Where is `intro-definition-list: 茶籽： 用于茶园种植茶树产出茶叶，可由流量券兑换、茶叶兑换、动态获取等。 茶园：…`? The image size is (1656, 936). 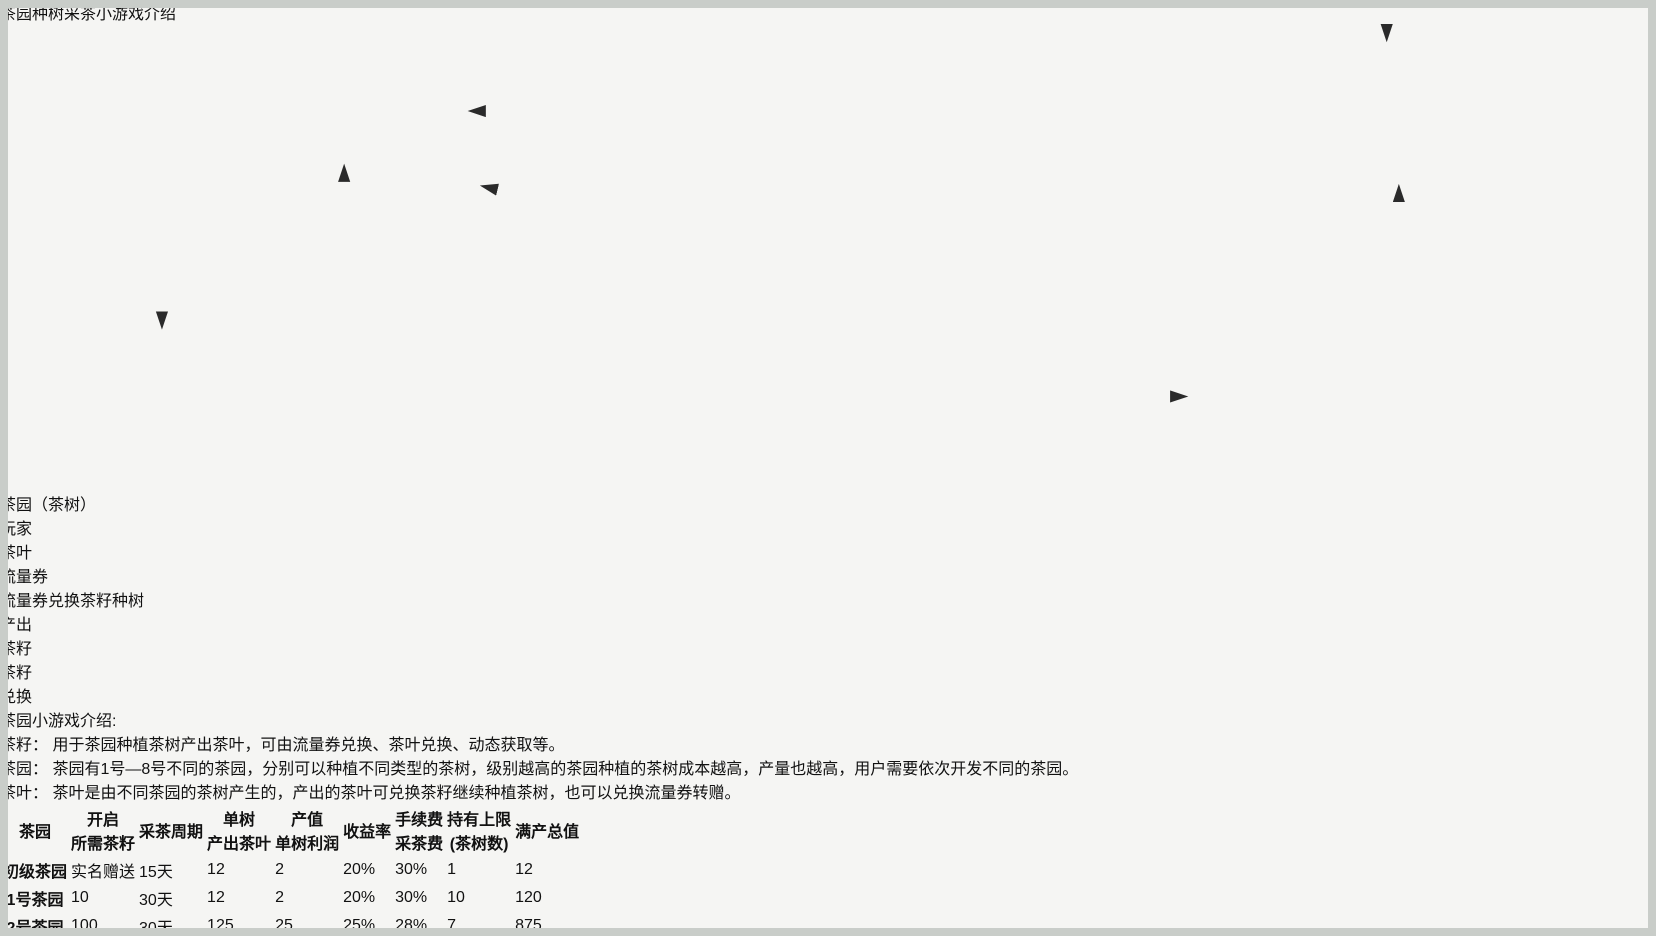 intro-definition-list: 茶籽： 用于茶园种植茶树产出茶叶，可由流量券兑换、茶叶兑换、动态获取等。 茶园：… is located at coordinates (828, 767).